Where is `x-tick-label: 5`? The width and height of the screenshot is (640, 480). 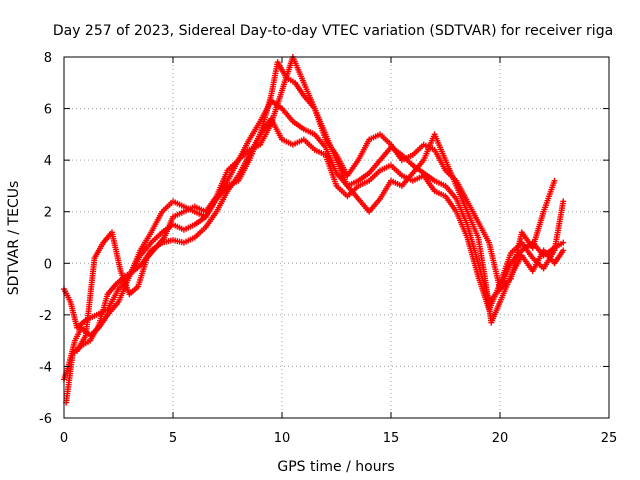 x-tick-label: 5 is located at coordinates (173, 438).